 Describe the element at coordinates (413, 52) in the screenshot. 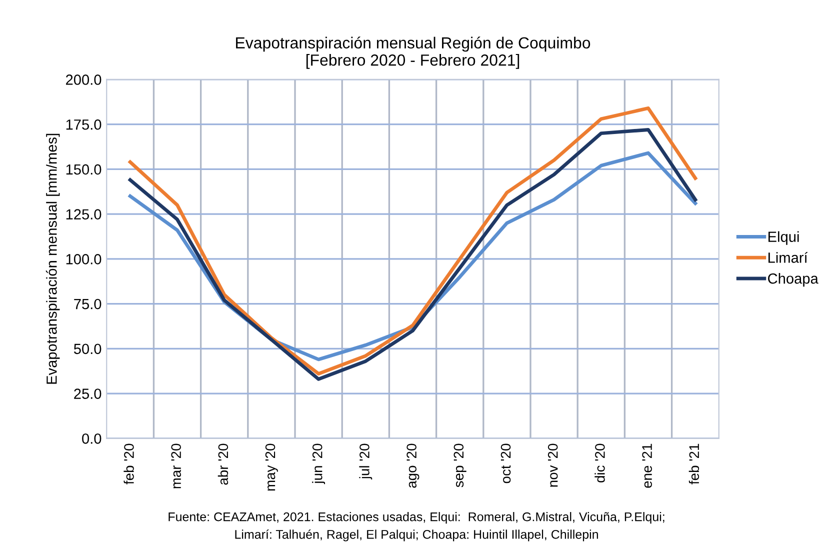

I see `chart-title: Evapotranspiración mensual Región de Coquimbo [Febrero 2020 - Febrero 2021]` at that location.